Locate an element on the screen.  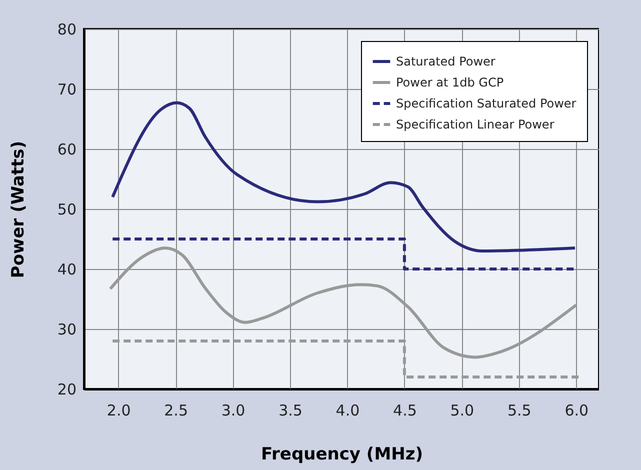
y-tick-label: 80 is located at coordinates (66, 29).